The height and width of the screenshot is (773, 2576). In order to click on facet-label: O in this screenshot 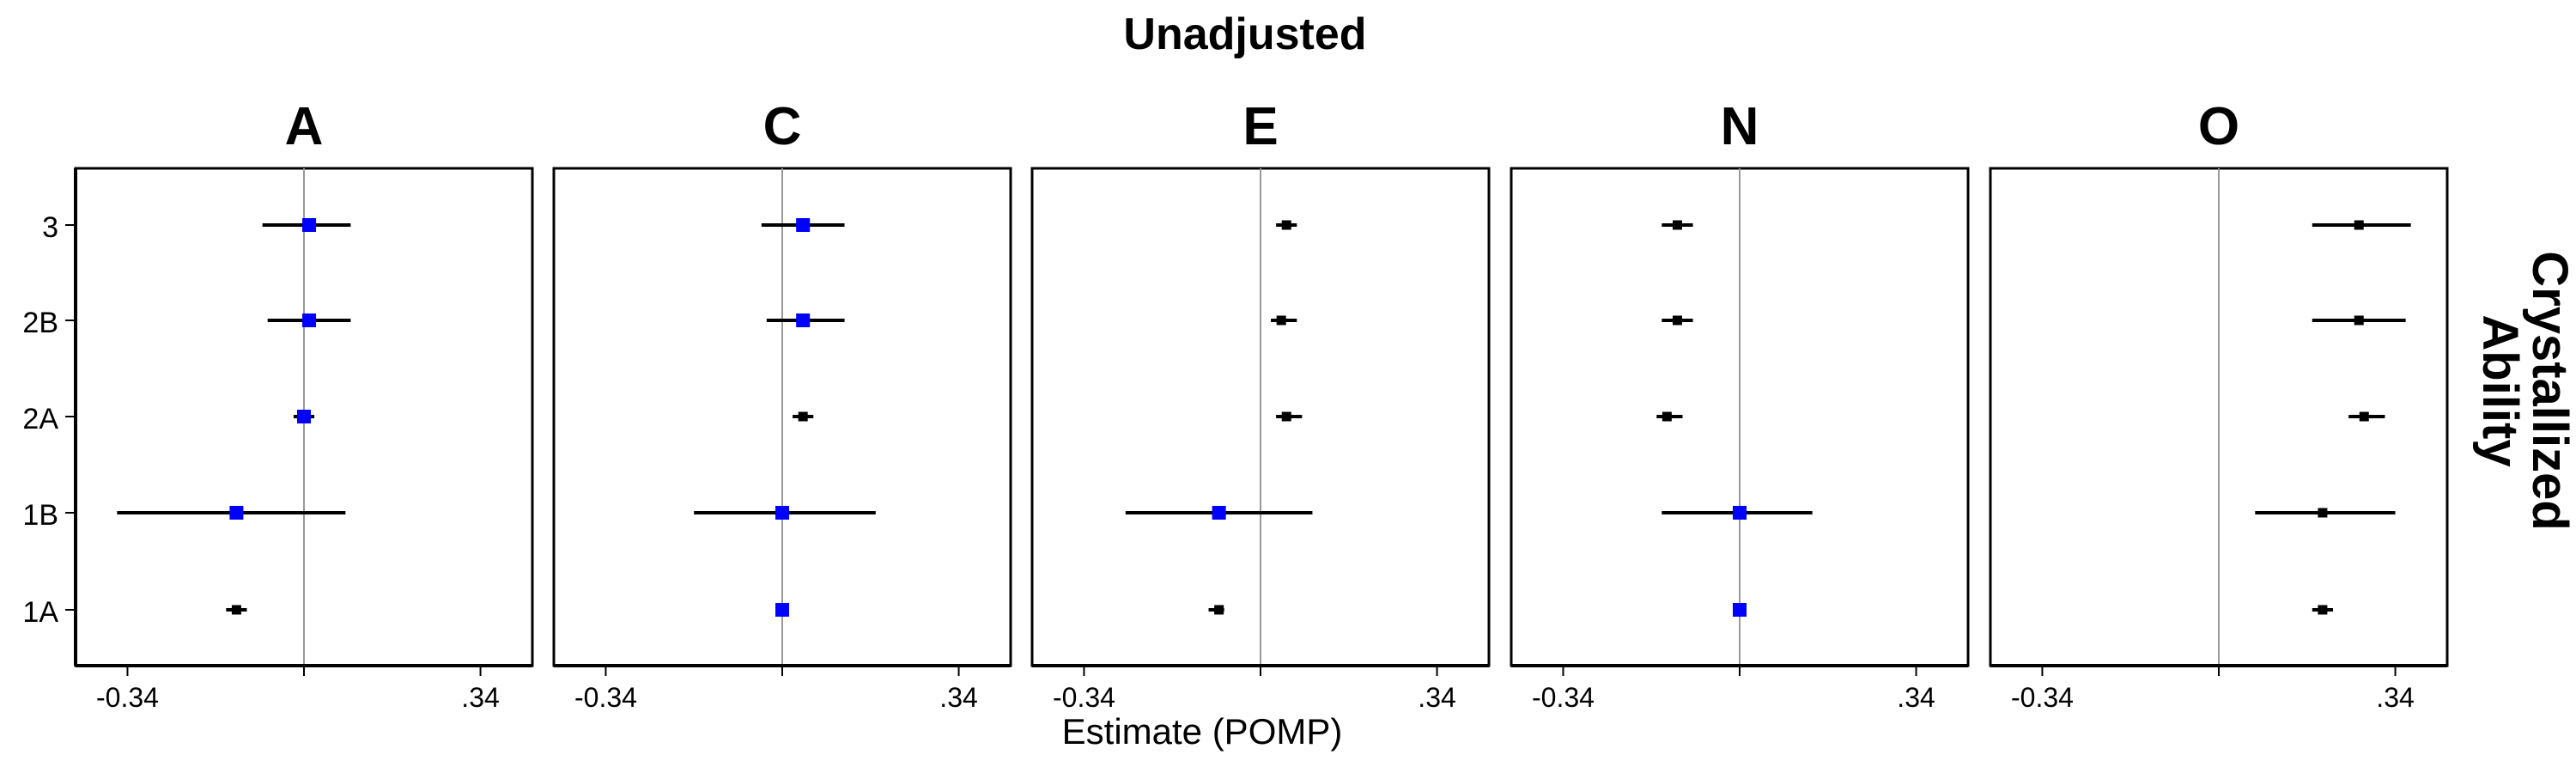, I will do `click(2218, 126)`.